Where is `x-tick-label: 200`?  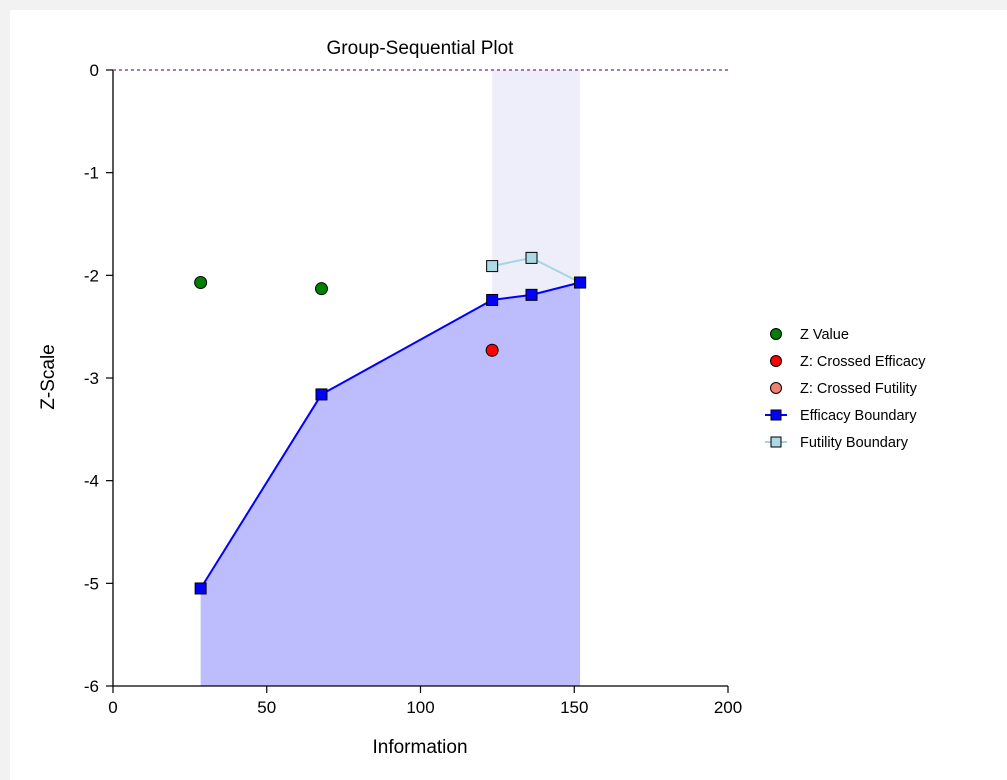 x-tick-label: 200 is located at coordinates (728, 707).